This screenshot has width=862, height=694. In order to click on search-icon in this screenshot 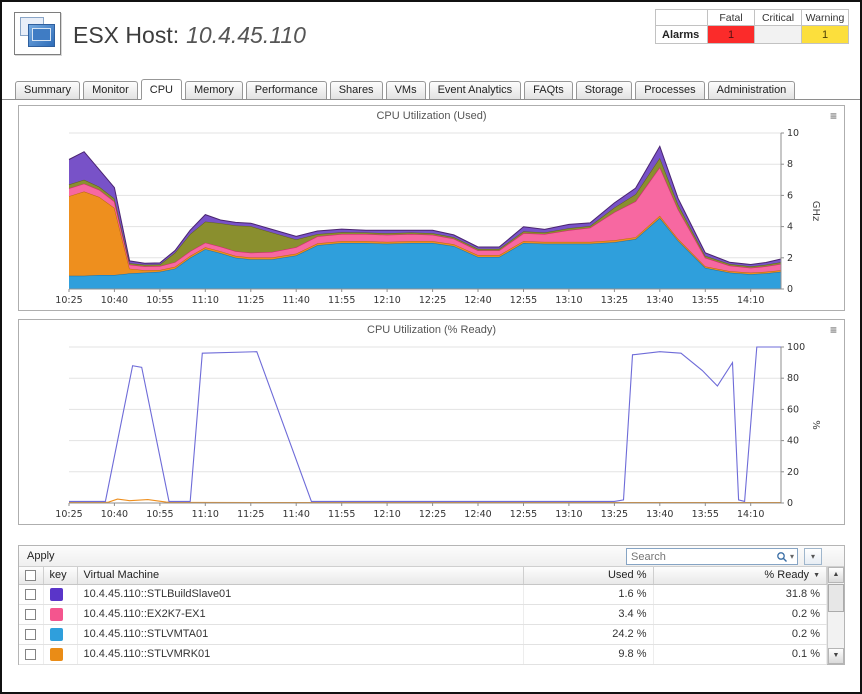, I will do `click(782, 557)`.